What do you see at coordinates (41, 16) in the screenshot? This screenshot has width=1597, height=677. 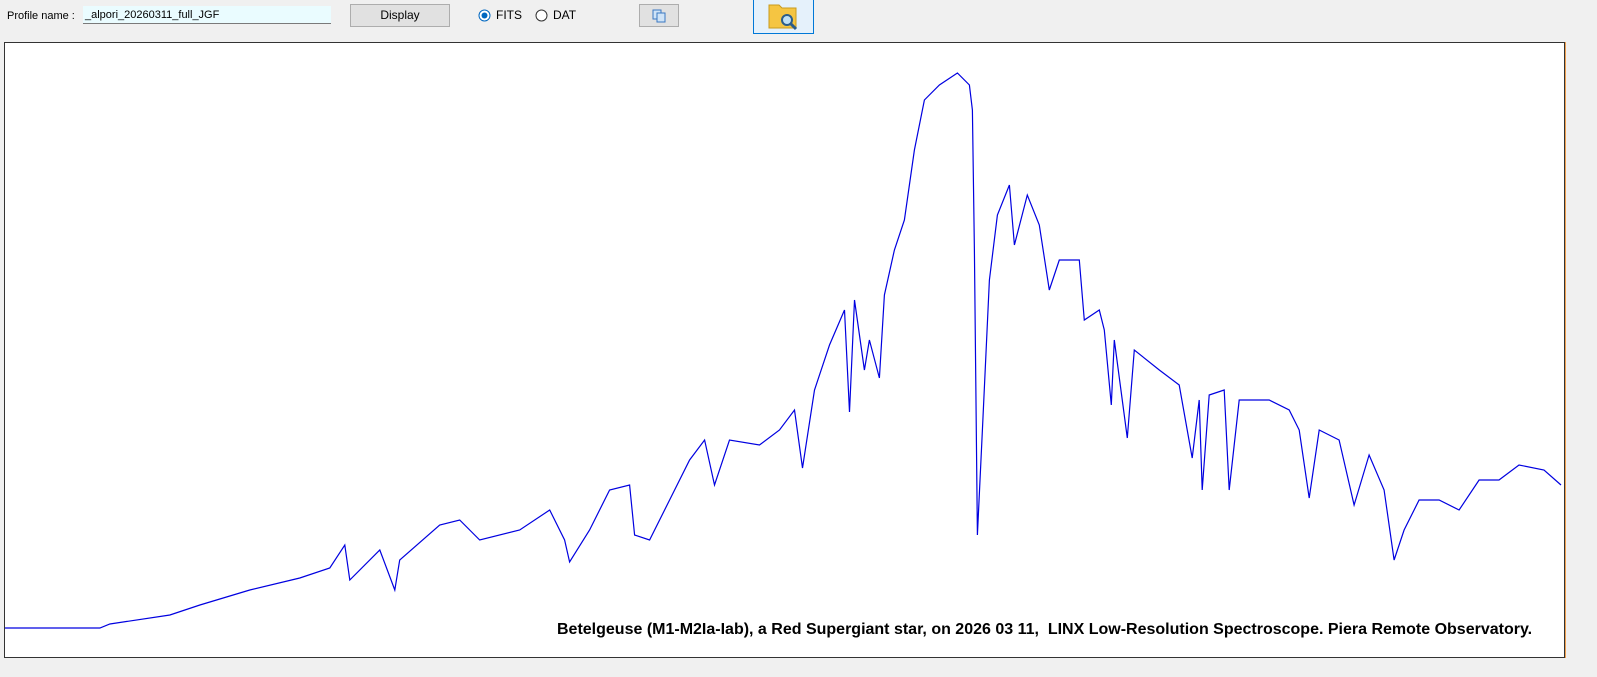 I see `profile-label: Profile name :` at bounding box center [41, 16].